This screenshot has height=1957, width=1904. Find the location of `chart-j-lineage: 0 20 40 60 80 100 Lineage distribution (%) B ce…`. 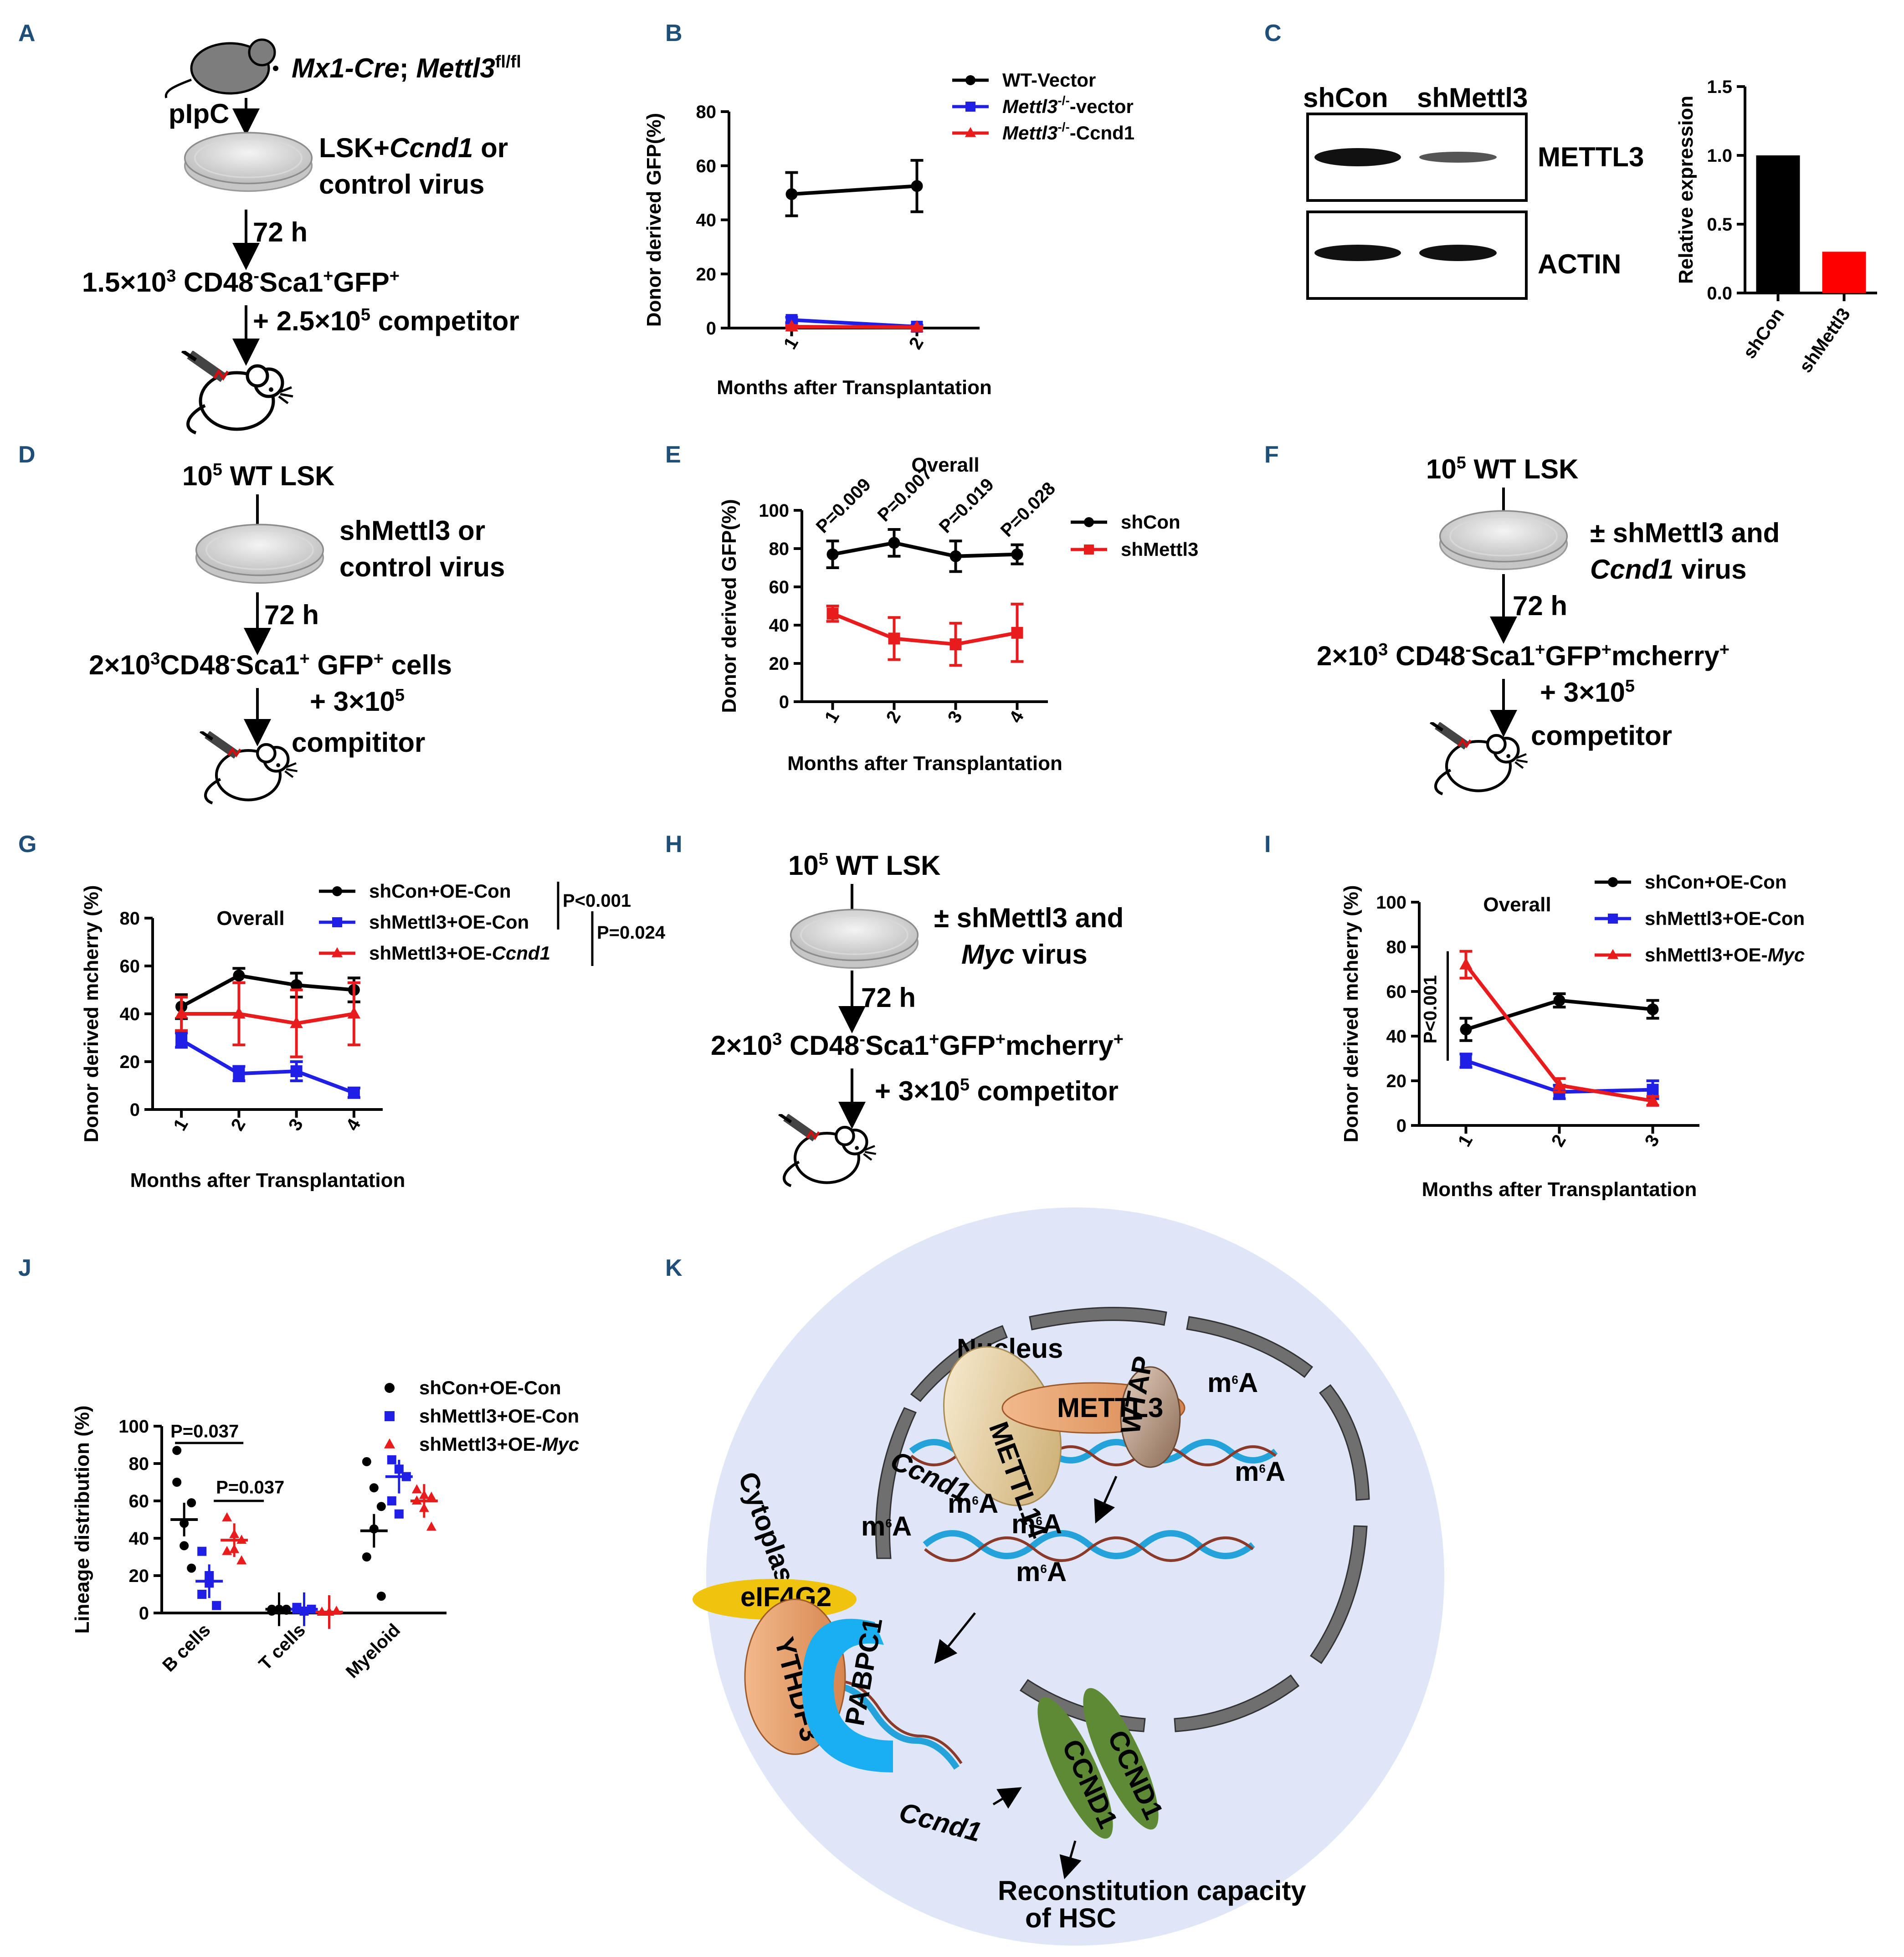

chart-j-lineage: 0 20 40 60 80 100 Lineage distribution (%) B ce… is located at coordinates (325, 1529).